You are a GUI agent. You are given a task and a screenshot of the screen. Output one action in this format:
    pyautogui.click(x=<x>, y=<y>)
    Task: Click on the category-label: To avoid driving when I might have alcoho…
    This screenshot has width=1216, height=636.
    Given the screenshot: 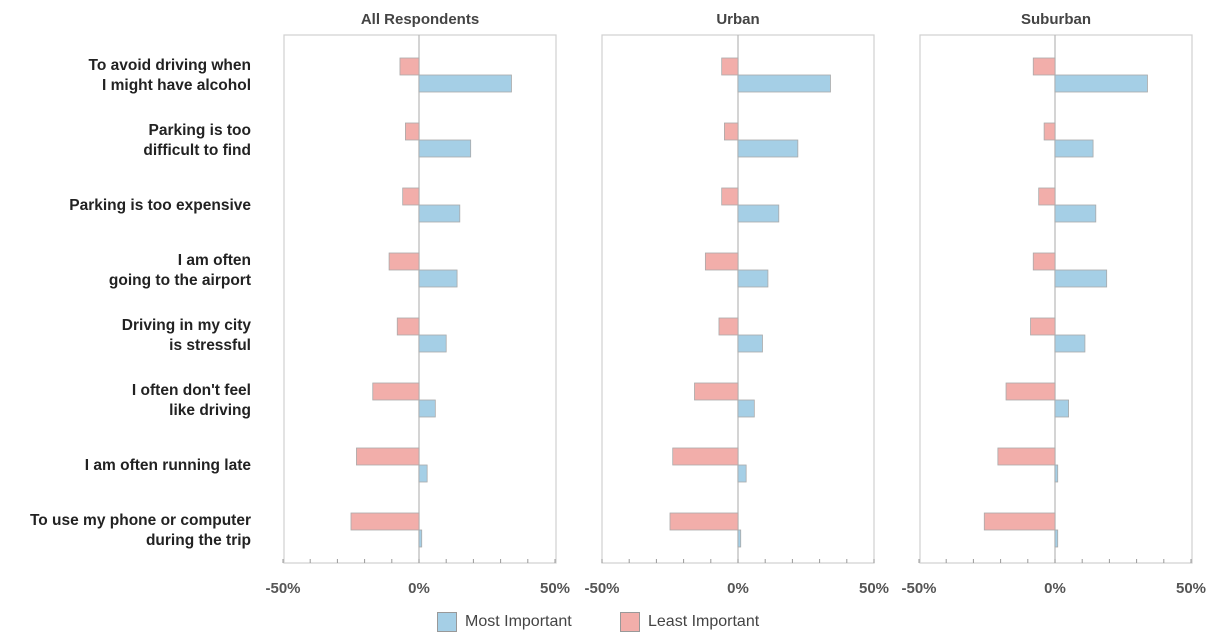 What is the action you would take?
    pyautogui.click(x=170, y=75)
    